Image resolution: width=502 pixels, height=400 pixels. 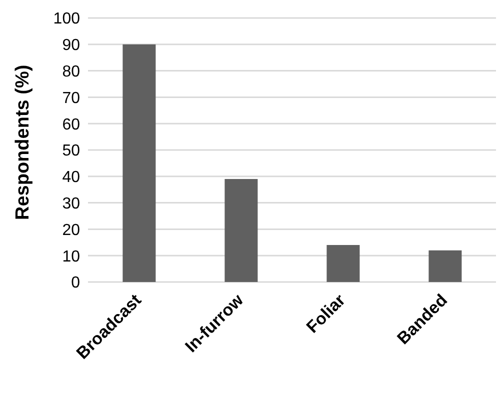 What do you see at coordinates (75, 283) in the screenshot?
I see `y-tick-label: 0` at bounding box center [75, 283].